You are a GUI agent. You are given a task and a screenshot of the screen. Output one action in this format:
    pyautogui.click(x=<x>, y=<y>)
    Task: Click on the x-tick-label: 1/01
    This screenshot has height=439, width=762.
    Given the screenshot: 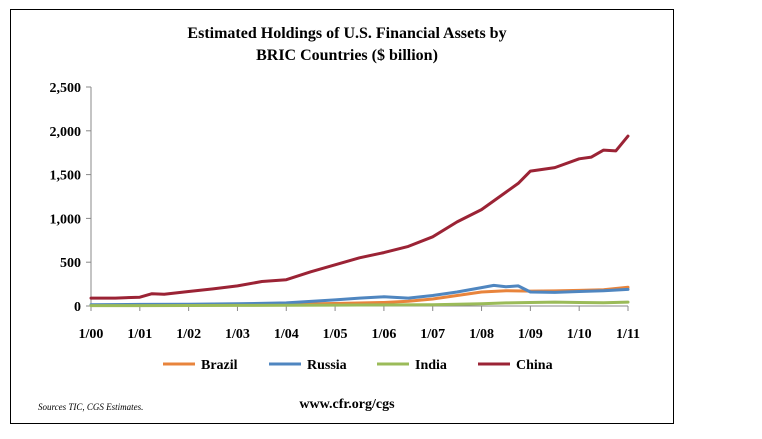 What is the action you would take?
    pyautogui.click(x=139, y=334)
    